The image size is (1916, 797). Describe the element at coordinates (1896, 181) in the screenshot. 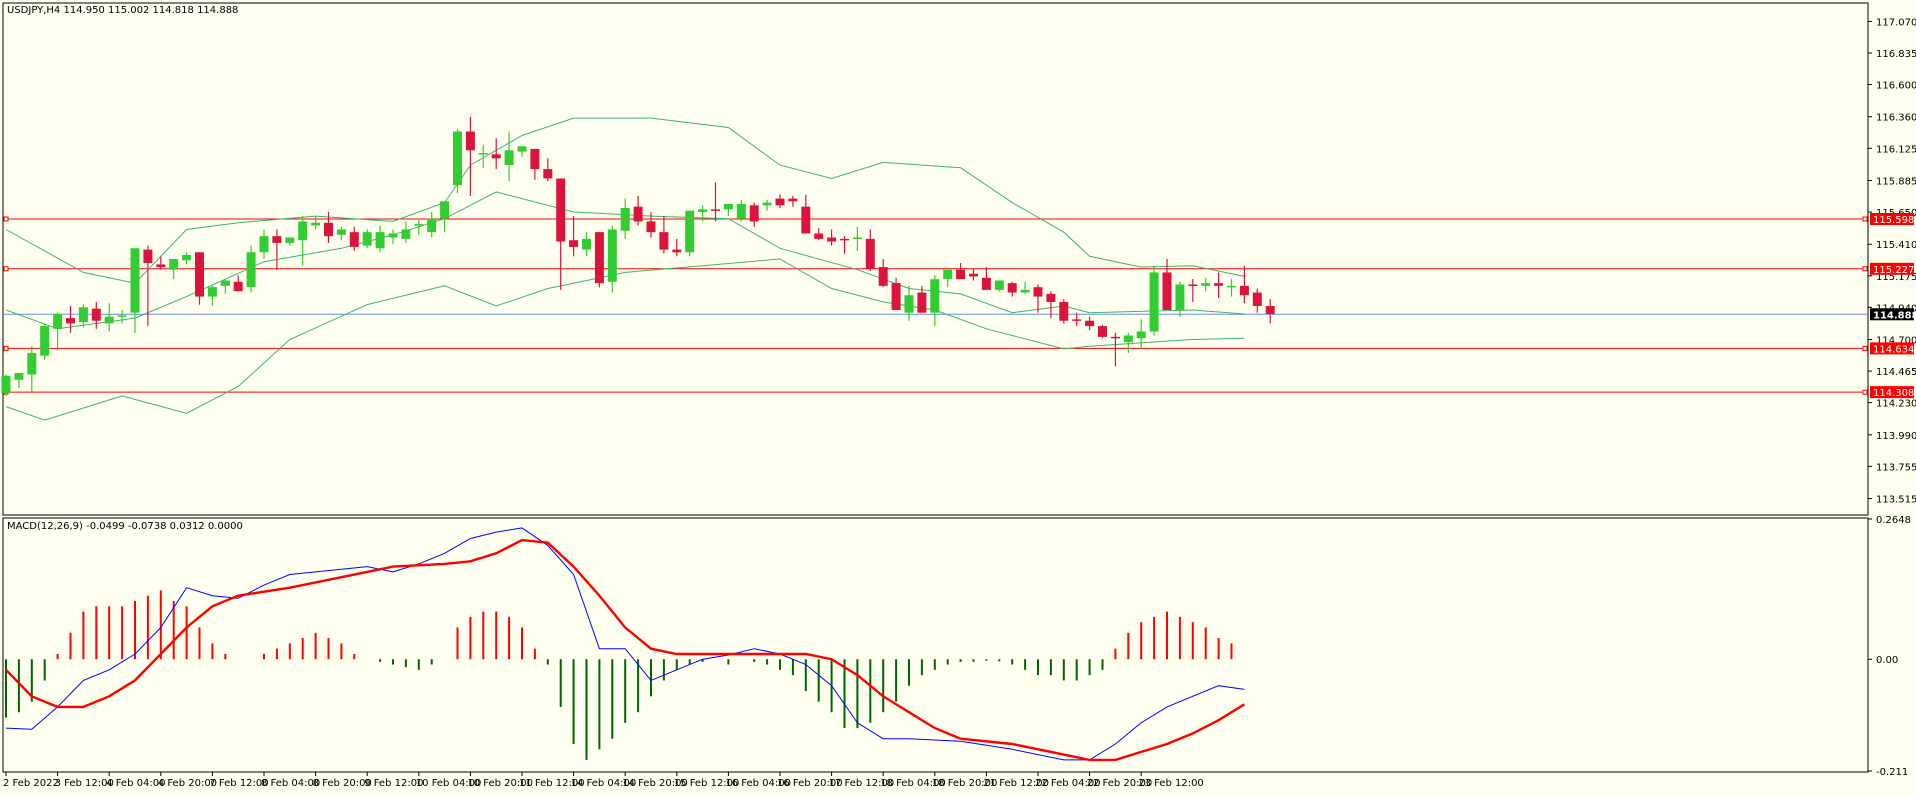

I see `price-tick-label: 115.885` at that location.